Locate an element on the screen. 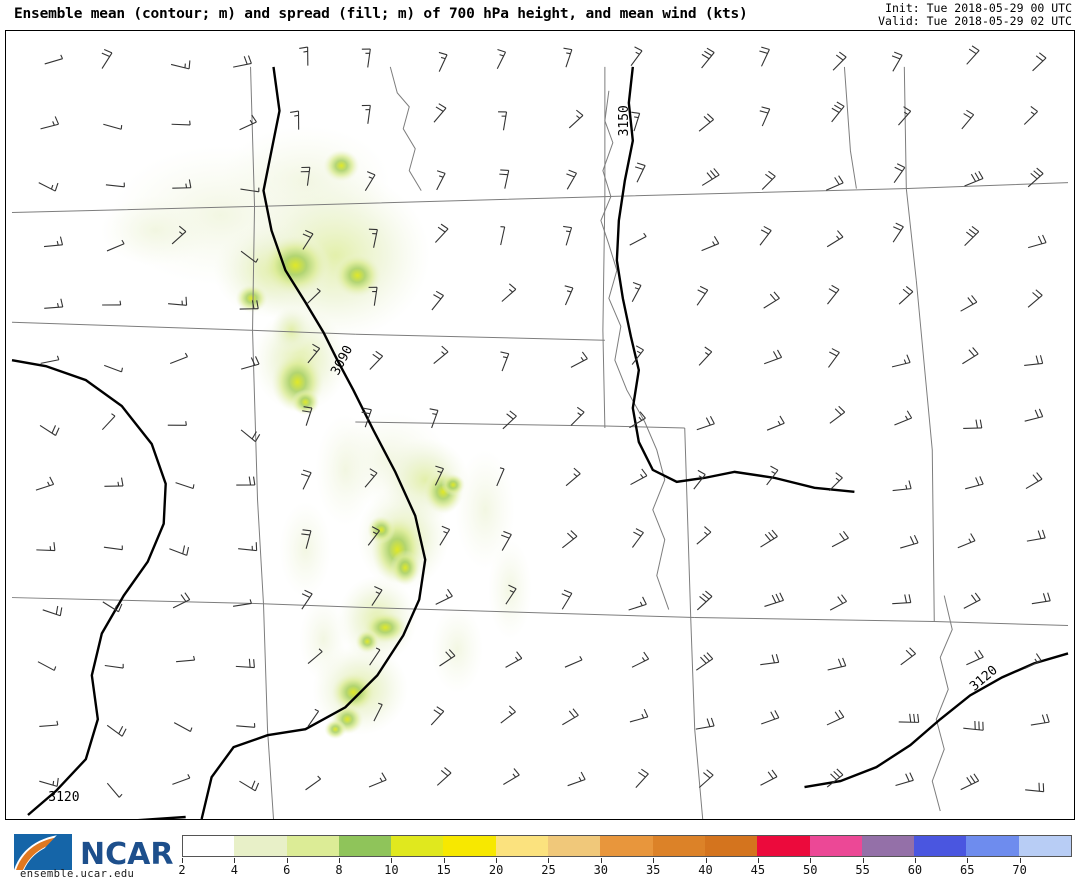 Image resolution: width=1080 pixels, height=887 pixels. colorbar-tick-label: 35 is located at coordinates (653, 870).